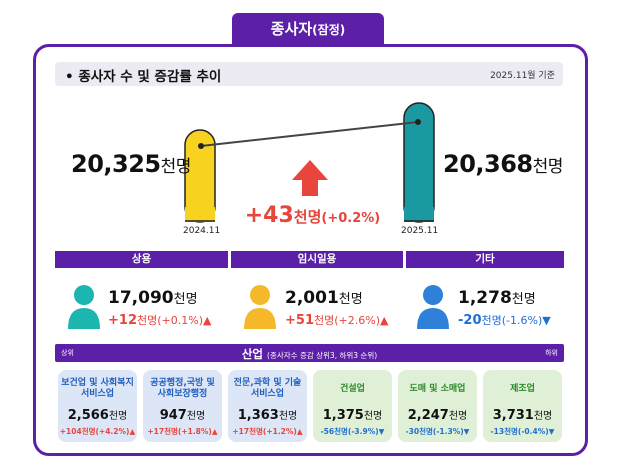 The height and width of the screenshot is (462, 625). What do you see at coordinates (160, 320) in the screenshot?
I see `regular-change: +12천명(+0.1%)▲` at bounding box center [160, 320].